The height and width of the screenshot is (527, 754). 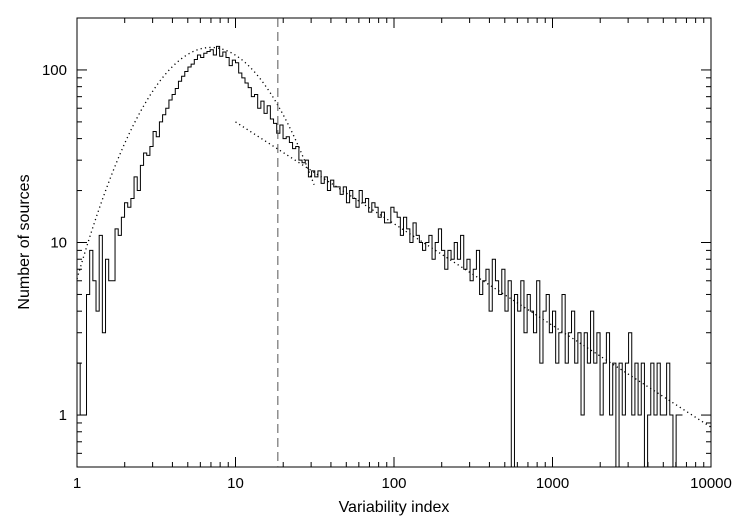 I want to click on lognormal-fit-curve, so click(x=195, y=163).